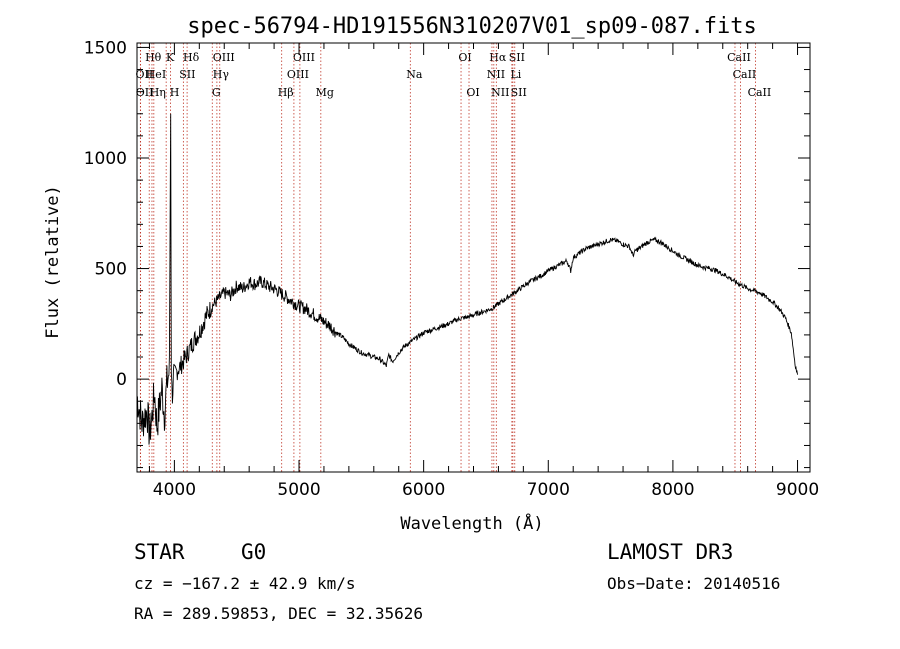 The width and height of the screenshot is (900, 649). I want to click on spectral-line-label: H, so click(175, 92).